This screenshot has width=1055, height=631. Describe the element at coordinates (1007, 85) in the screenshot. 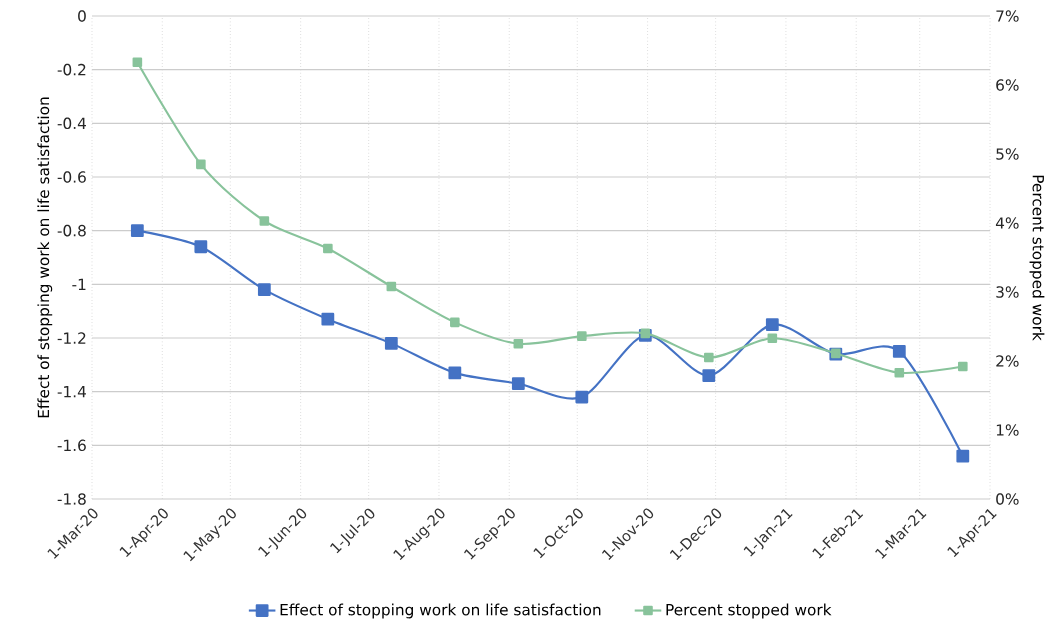

I see `y2-tick-label: 6%` at that location.